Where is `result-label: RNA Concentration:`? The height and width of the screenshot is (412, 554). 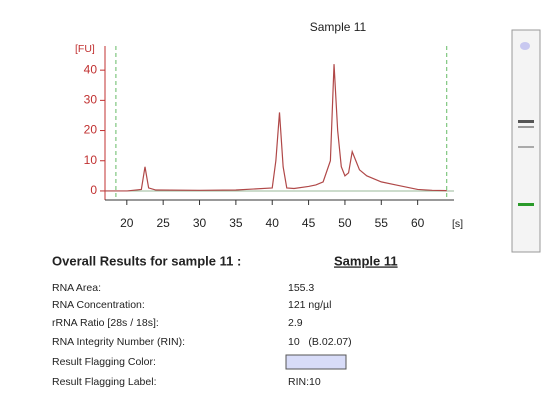 result-label: RNA Concentration: is located at coordinates (98, 305).